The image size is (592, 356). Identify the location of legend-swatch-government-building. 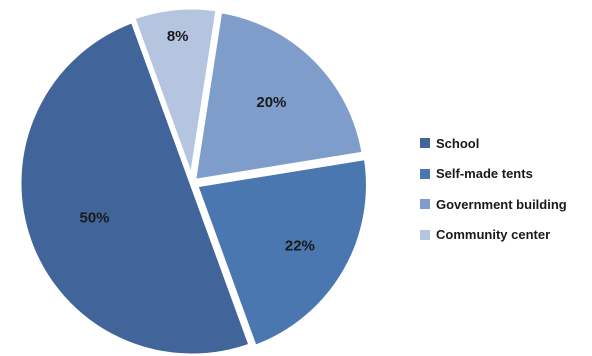
(425, 204).